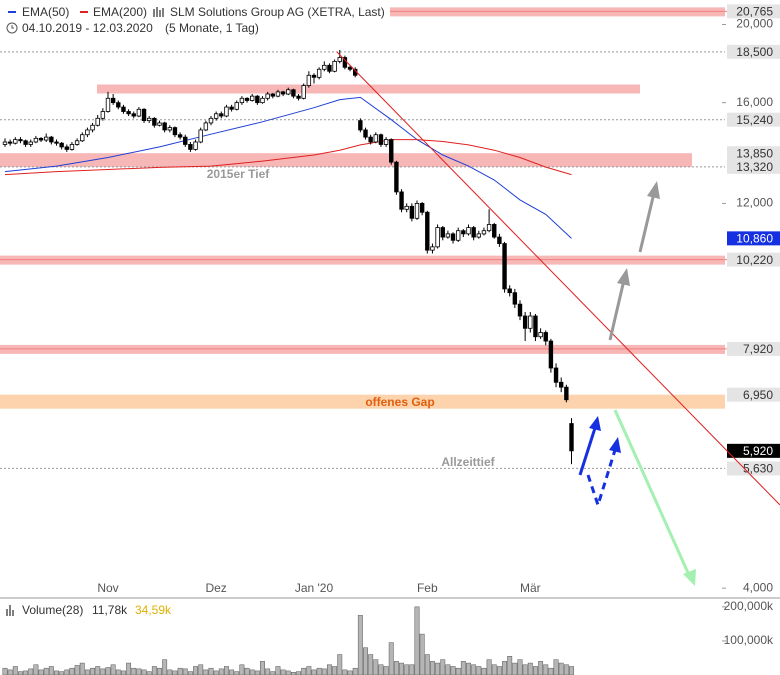 The width and height of the screenshot is (780, 675). What do you see at coordinates (754, 239) in the screenshot?
I see `level-label: 10,860` at bounding box center [754, 239].